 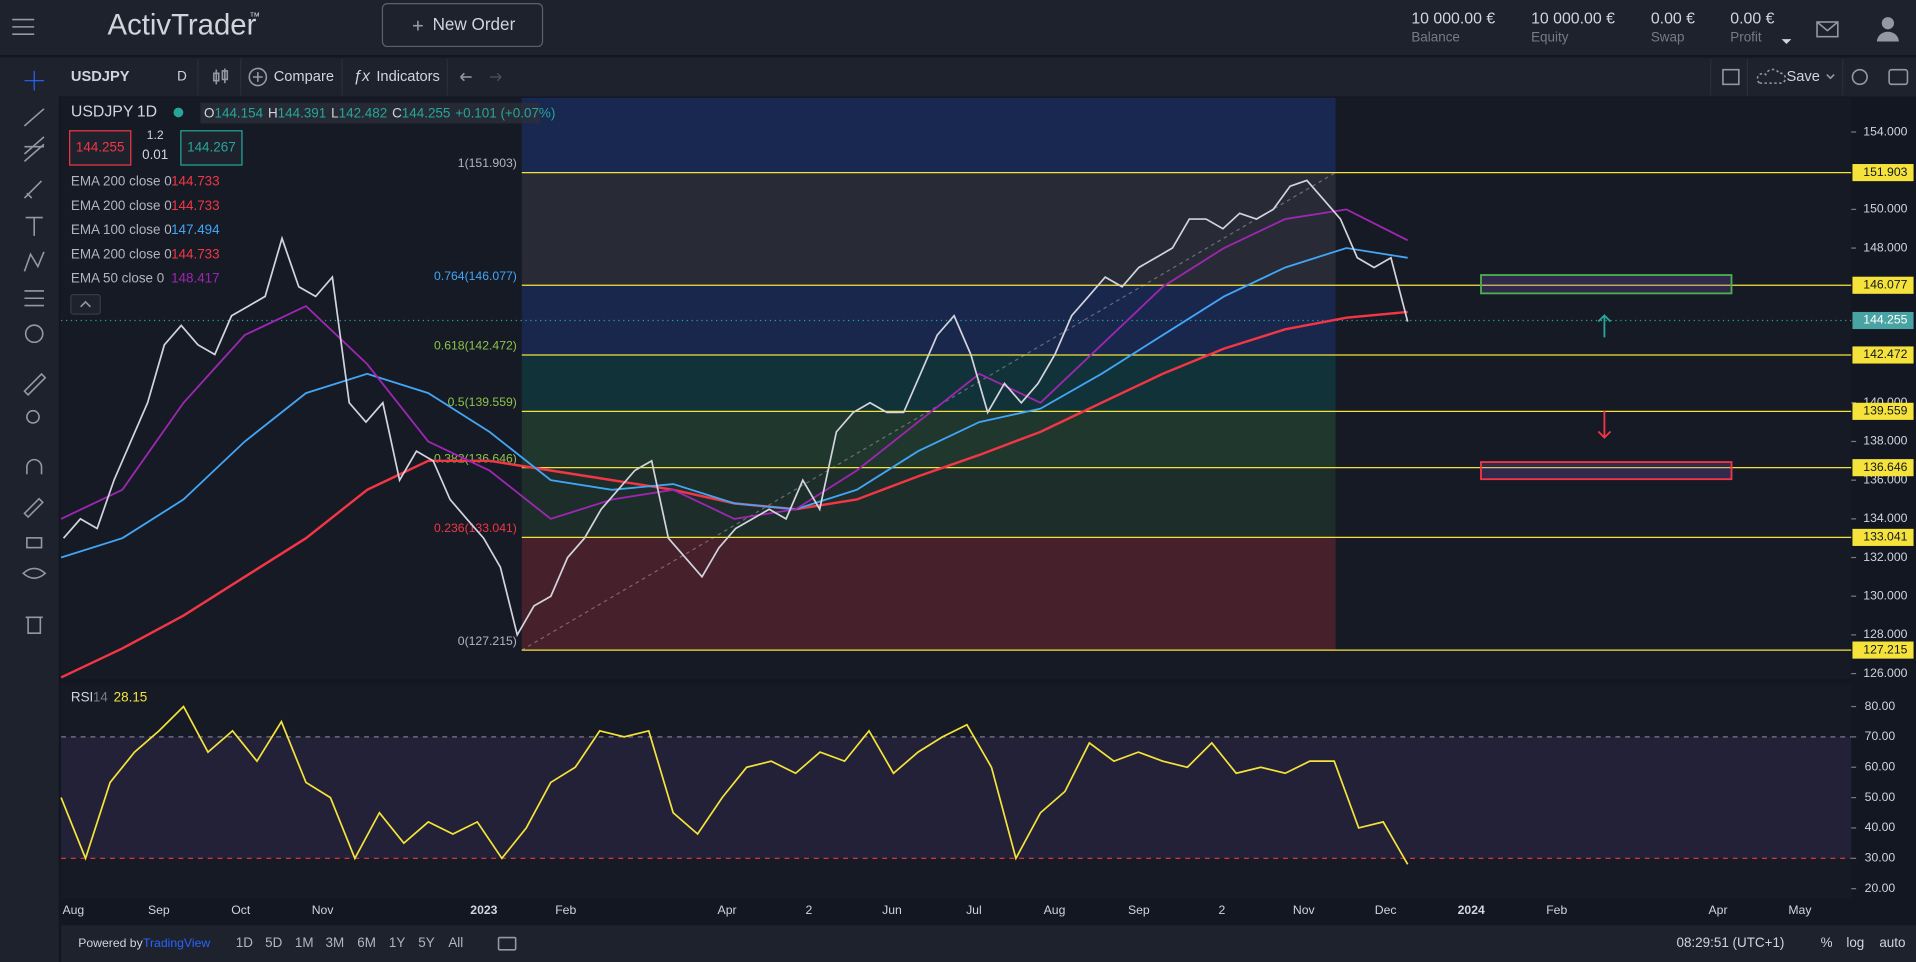 I want to click on y-tick-label: 132.000, so click(x=1885, y=557).